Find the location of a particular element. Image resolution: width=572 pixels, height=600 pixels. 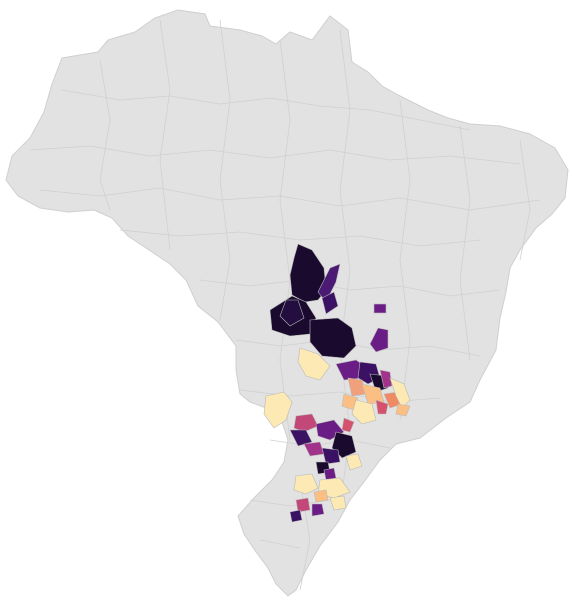

south-cluster is located at coordinates (320, 498).